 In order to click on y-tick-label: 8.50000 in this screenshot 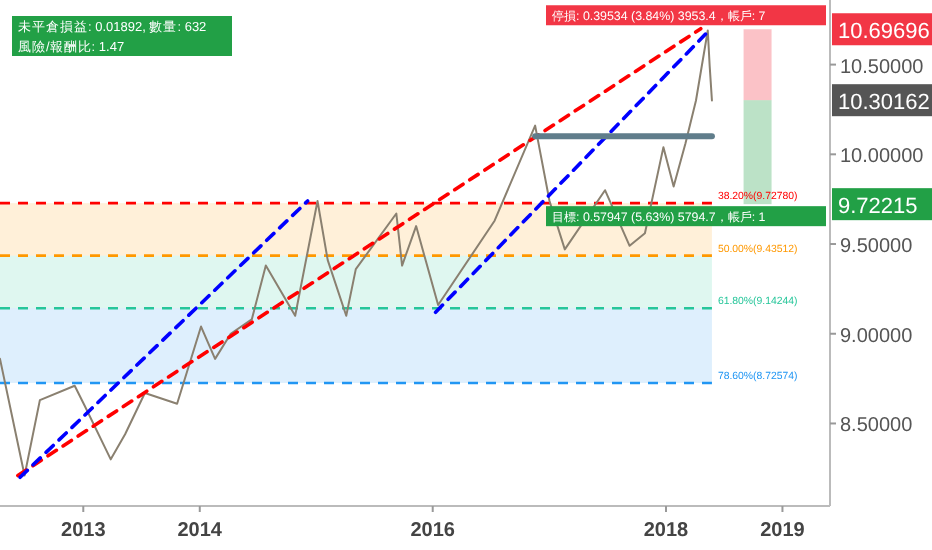, I will do `click(877, 426)`.